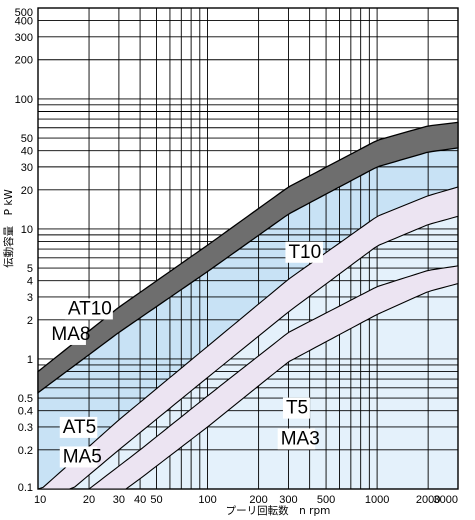  Describe the element at coordinates (24, 13) in the screenshot. I see `y-tick-label-500: 500` at that location.